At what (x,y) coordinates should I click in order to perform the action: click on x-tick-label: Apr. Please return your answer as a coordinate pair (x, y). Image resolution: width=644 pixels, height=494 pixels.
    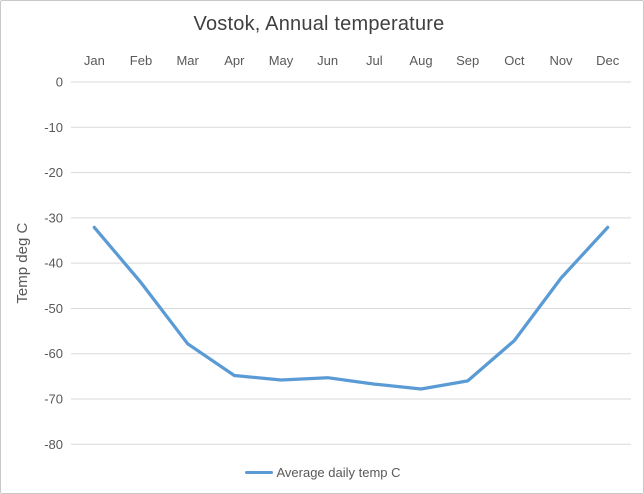
    Looking at the image, I should click on (234, 60).